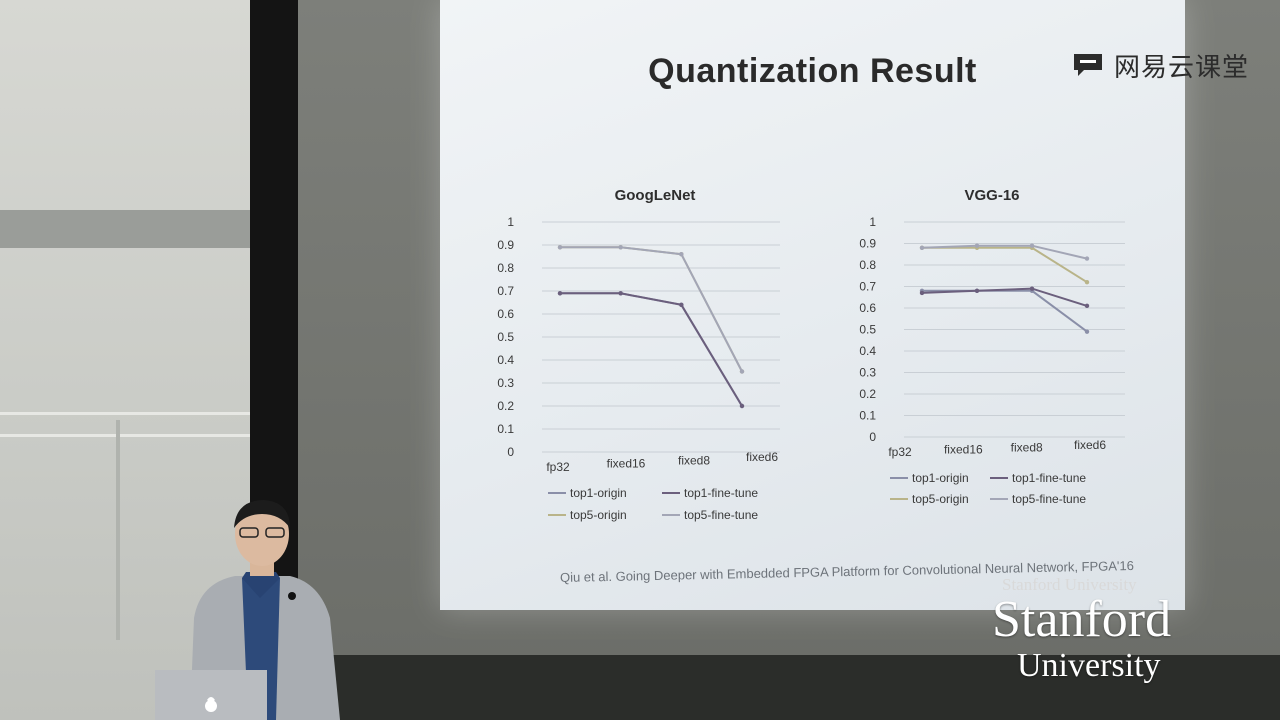 The image size is (1280, 720). I want to click on chat-bubble-icon, so click(1088, 65).